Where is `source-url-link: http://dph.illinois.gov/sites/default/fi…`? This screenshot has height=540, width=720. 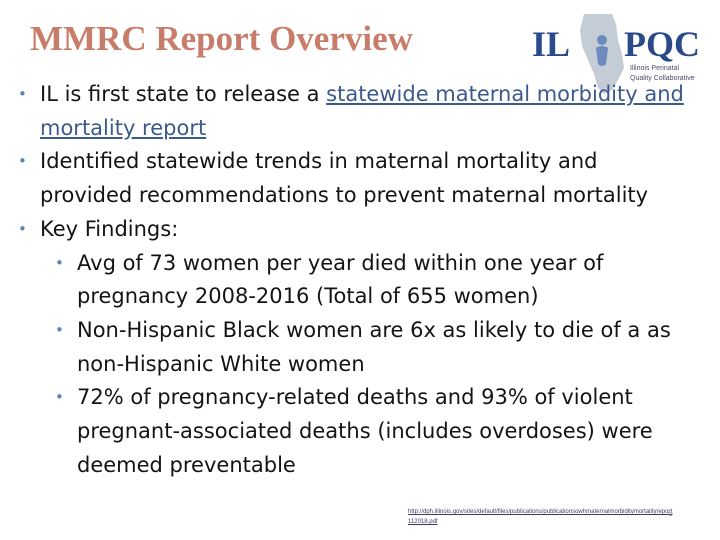 source-url-link: http://dph.illinois.gov/sites/default/fi… is located at coordinates (540, 517).